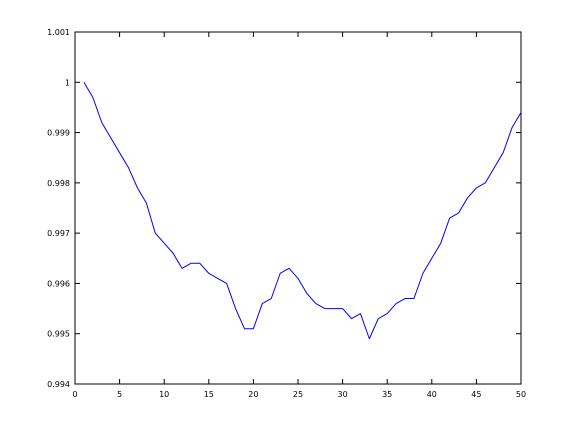 The image size is (576, 432). I want to click on x-tick-label: 40, so click(432, 394).